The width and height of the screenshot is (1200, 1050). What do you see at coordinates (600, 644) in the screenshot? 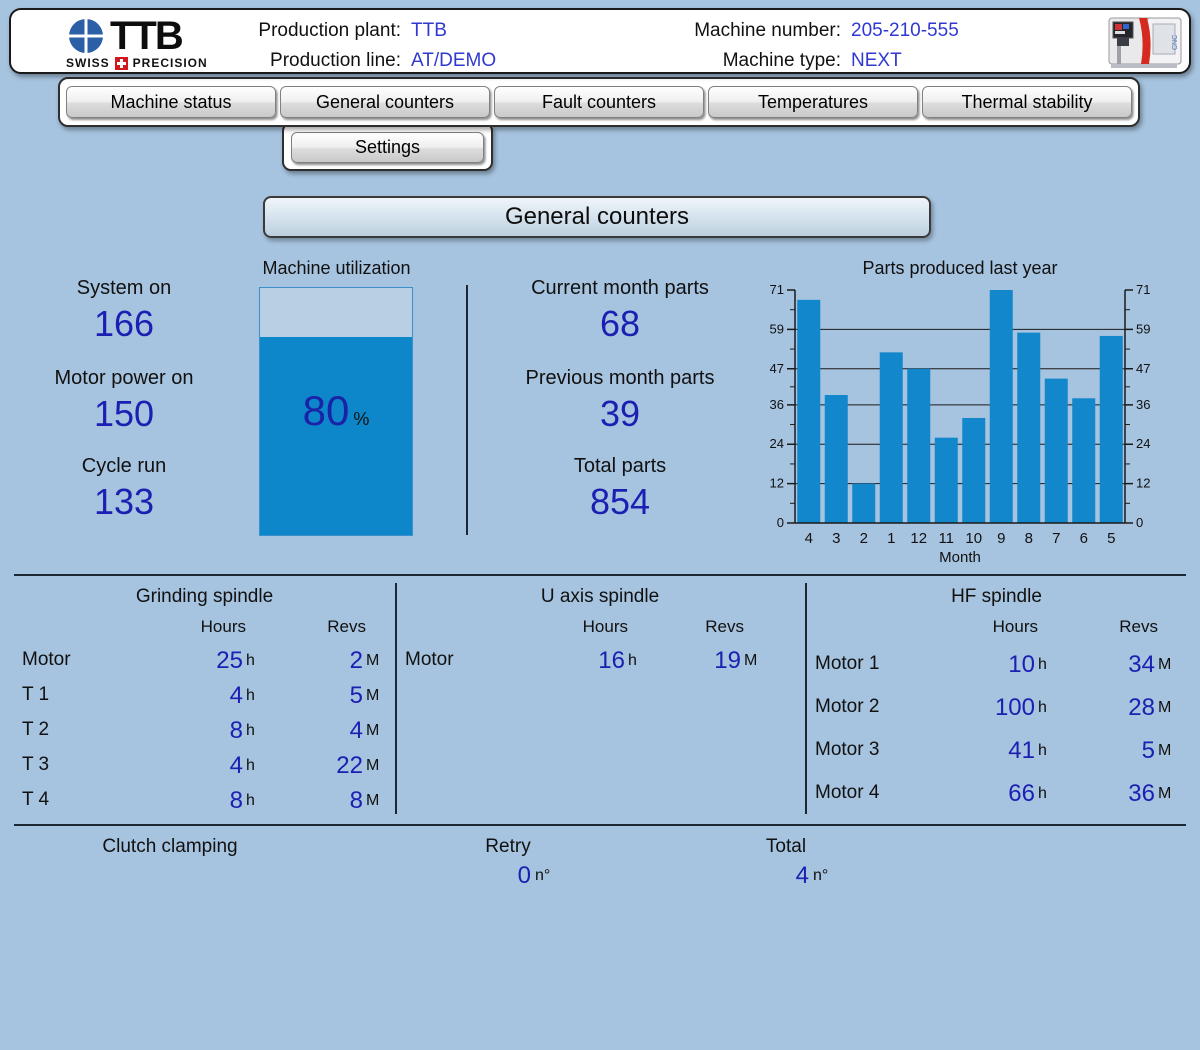
I see `spindle-table: Hours Revs Motor 16 h 19 M` at bounding box center [600, 644].